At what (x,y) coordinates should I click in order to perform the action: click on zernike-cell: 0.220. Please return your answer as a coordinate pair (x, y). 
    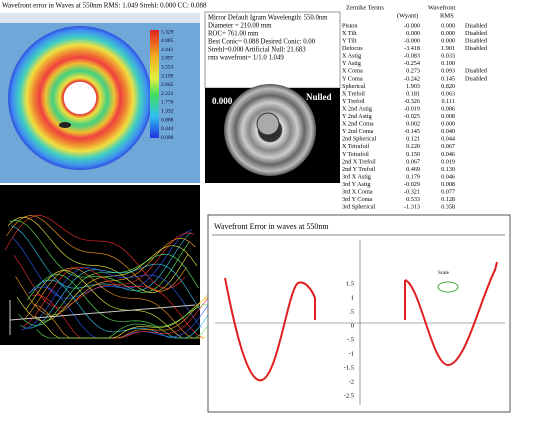
    Looking at the image, I should click on (413, 146).